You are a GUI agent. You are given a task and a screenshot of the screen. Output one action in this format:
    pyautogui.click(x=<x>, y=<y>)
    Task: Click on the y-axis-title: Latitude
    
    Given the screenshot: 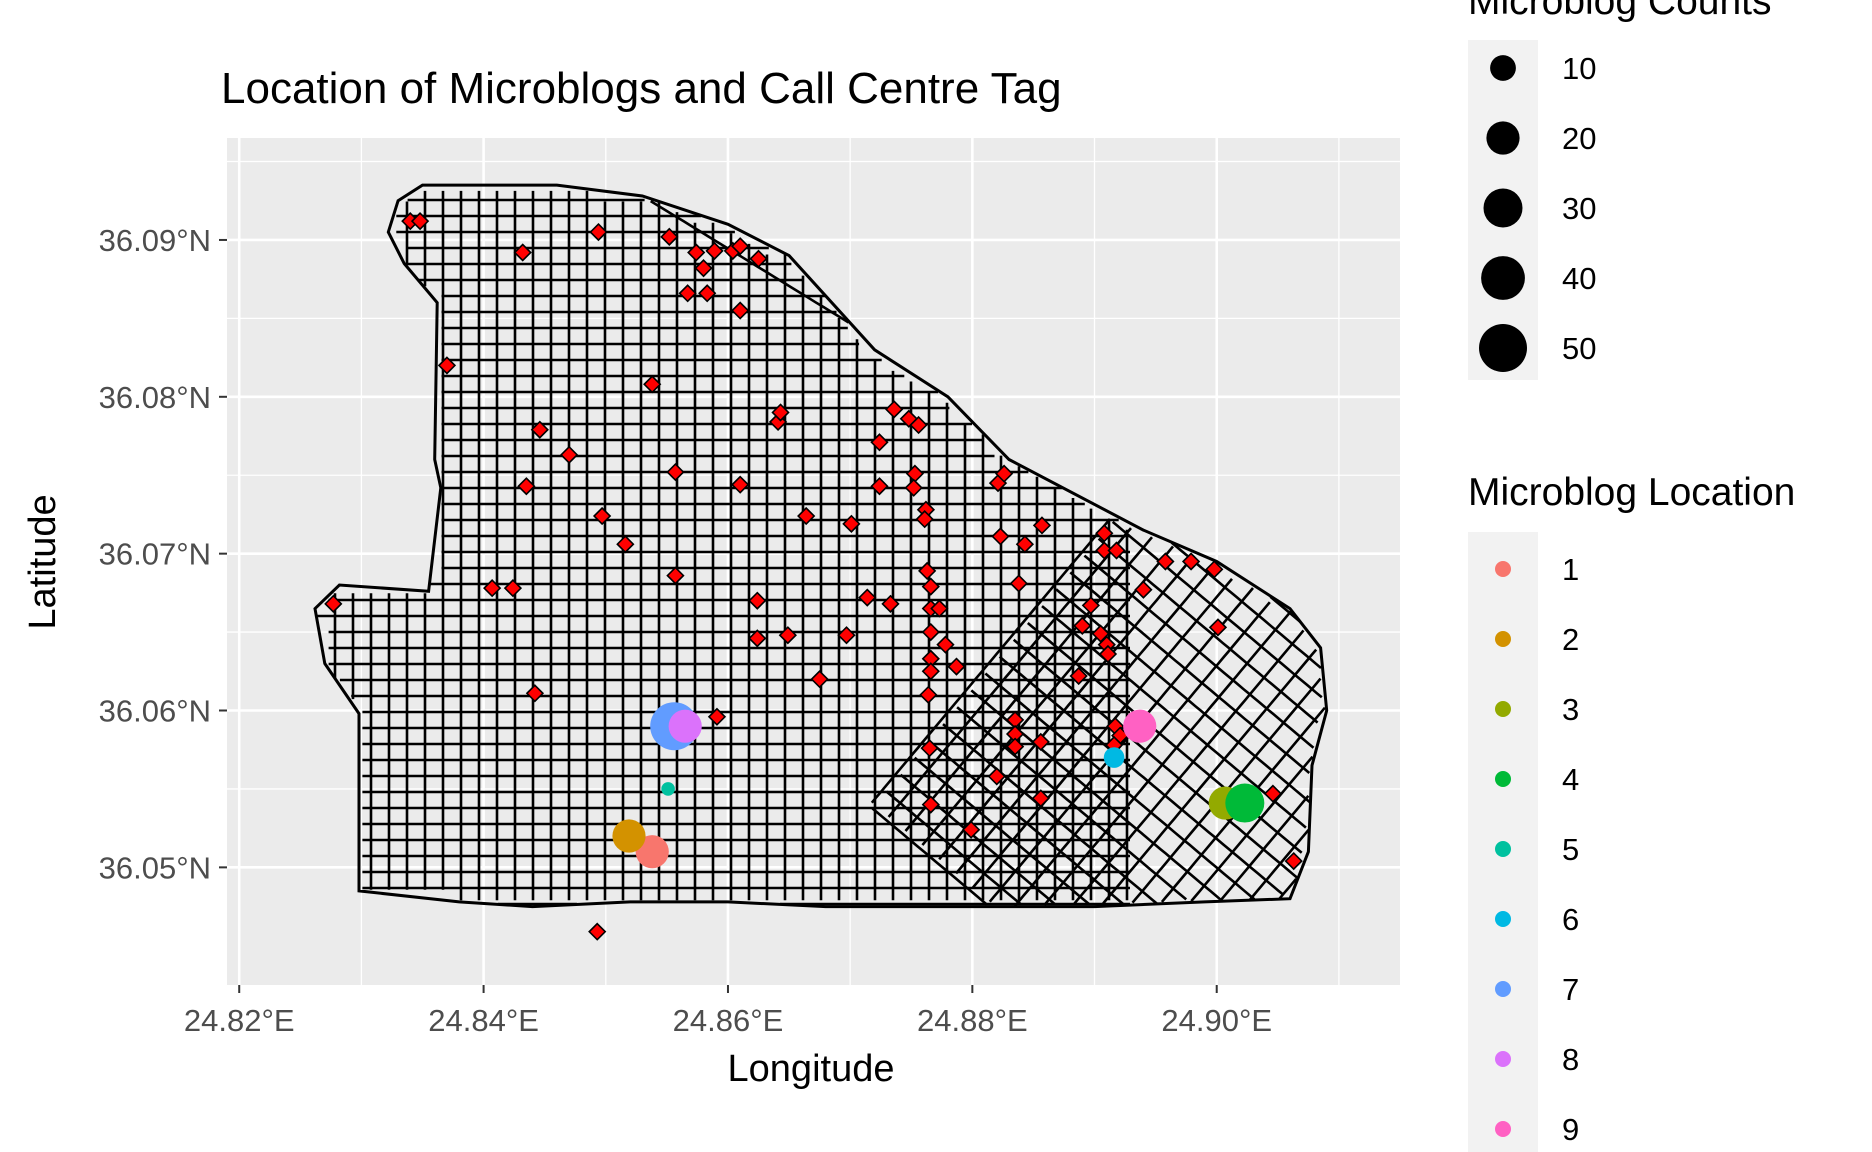 What is the action you would take?
    pyautogui.click(x=43, y=561)
    